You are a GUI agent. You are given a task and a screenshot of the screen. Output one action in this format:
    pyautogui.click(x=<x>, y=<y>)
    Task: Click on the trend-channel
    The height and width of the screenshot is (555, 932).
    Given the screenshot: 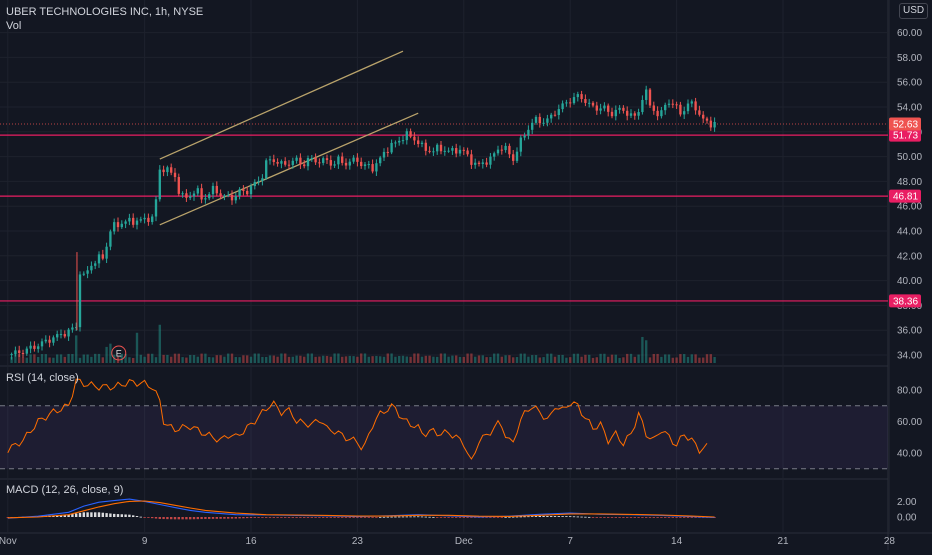 What is the action you would take?
    pyautogui.click(x=289, y=138)
    